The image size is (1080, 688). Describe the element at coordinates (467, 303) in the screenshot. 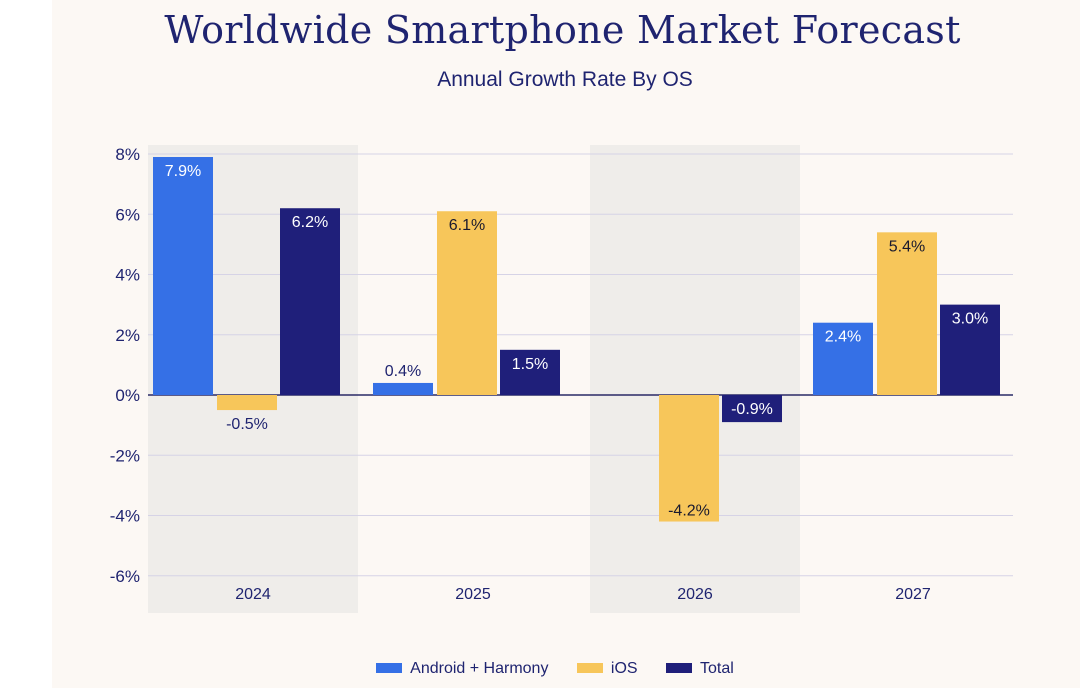

I see `bar-ios-2025` at that location.